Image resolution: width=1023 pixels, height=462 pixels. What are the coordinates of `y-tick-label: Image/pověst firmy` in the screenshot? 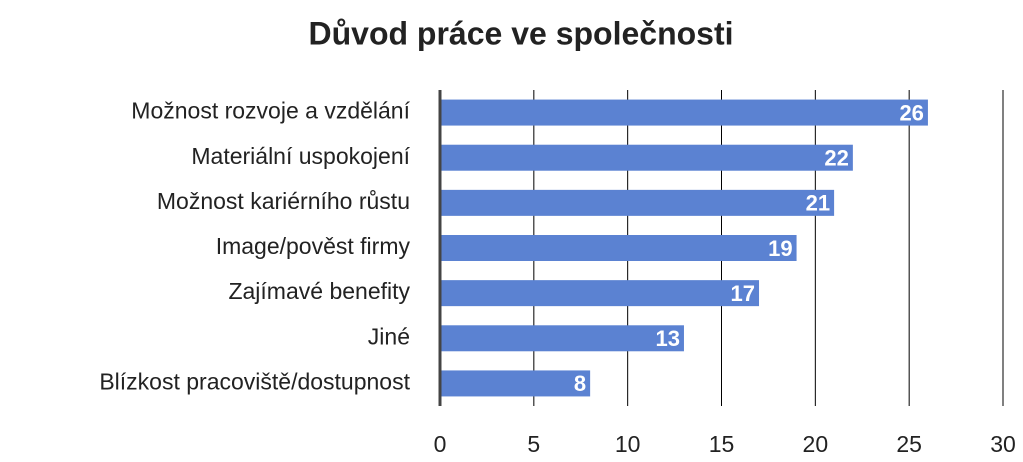 It's located at (313, 246).